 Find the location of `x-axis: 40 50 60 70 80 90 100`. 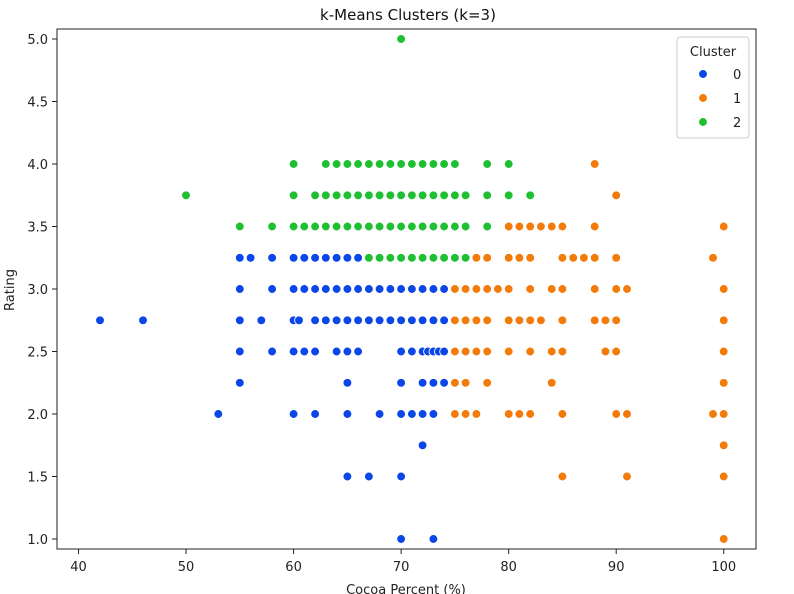

x-axis: 40 50 60 70 80 90 100 is located at coordinates (403, 562).